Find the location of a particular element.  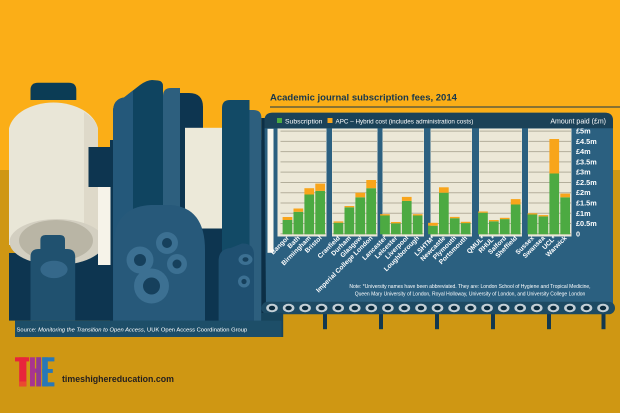

svg-text: £1m is located at coordinates (583, 213).